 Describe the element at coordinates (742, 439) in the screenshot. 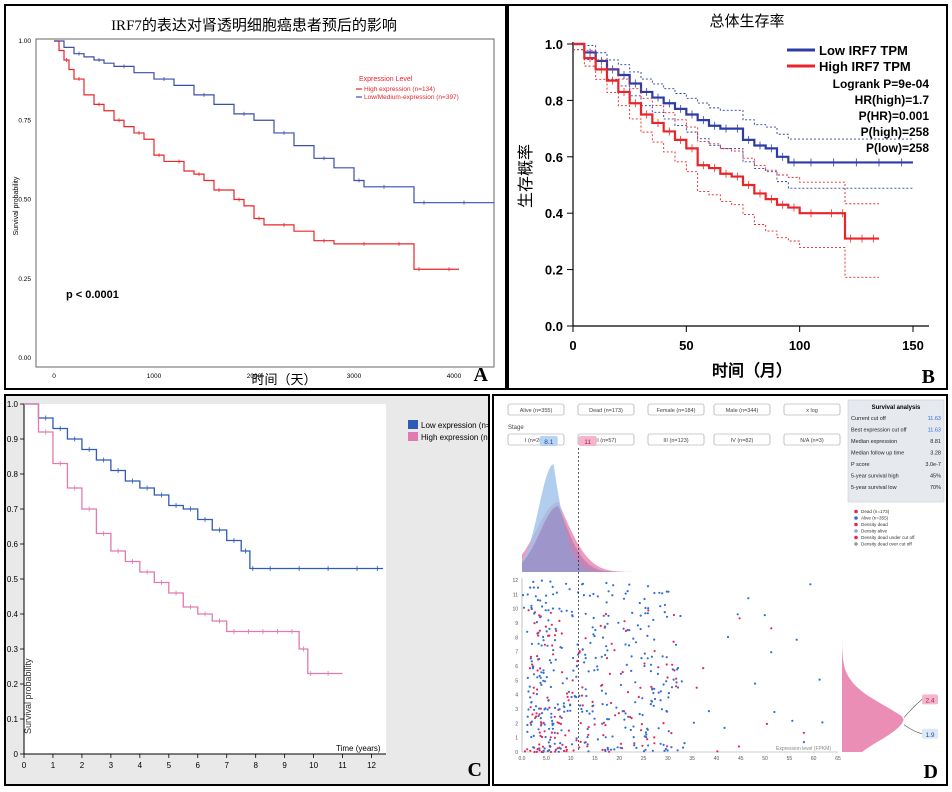

I see `stage-button: IV (n=82)` at that location.